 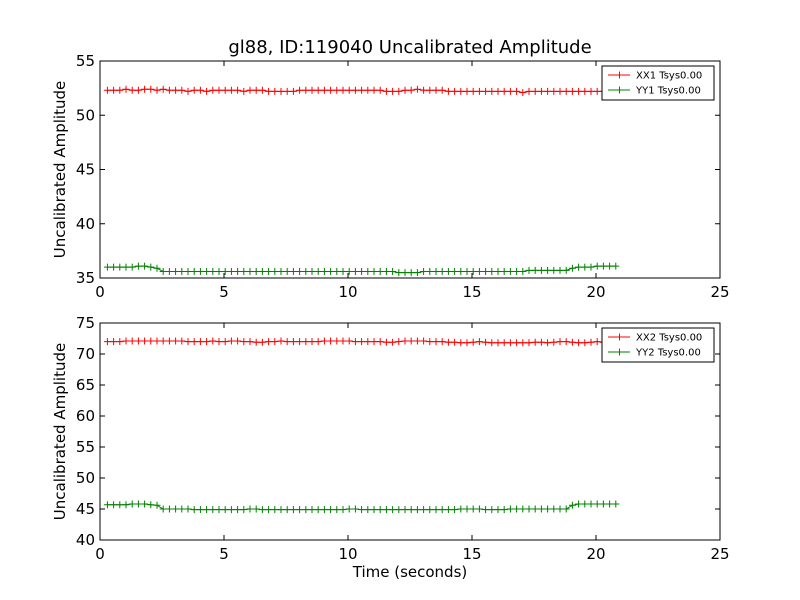 What do you see at coordinates (85, 354) in the screenshot?
I see `y-tick-label: 70` at bounding box center [85, 354].